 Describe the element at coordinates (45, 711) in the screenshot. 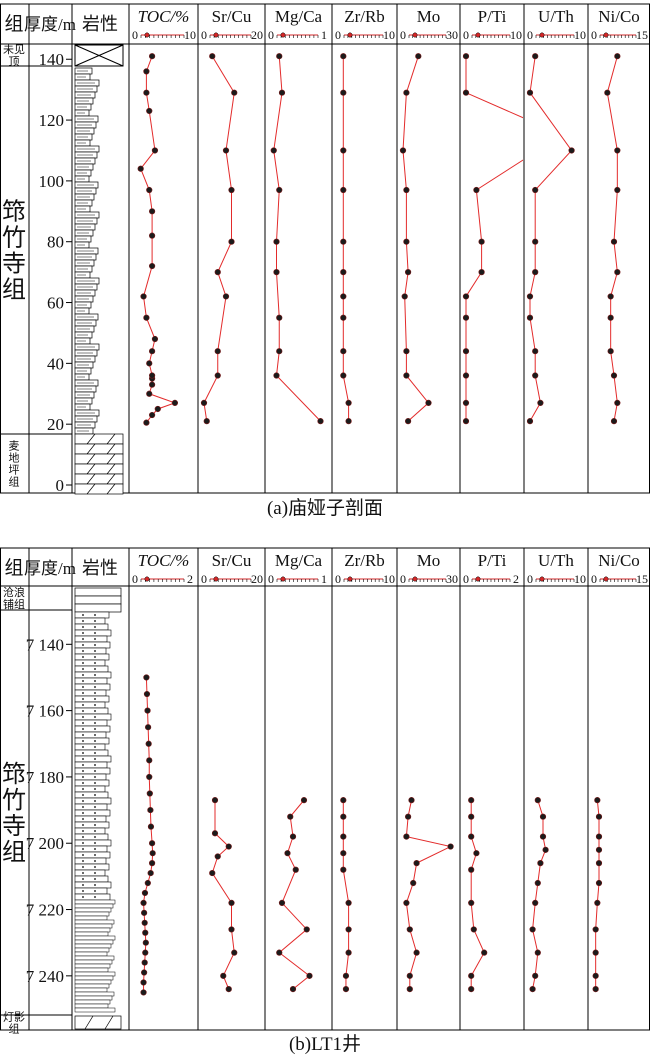

I see `depth-tick-label: 7 160` at that location.